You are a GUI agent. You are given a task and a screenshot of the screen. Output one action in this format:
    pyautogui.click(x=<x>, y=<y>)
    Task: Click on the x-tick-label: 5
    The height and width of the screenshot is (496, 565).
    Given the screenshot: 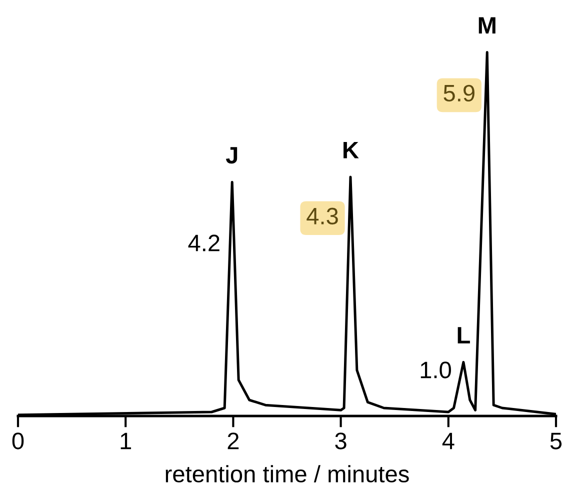 What is the action you would take?
    pyautogui.click(x=556, y=441)
    